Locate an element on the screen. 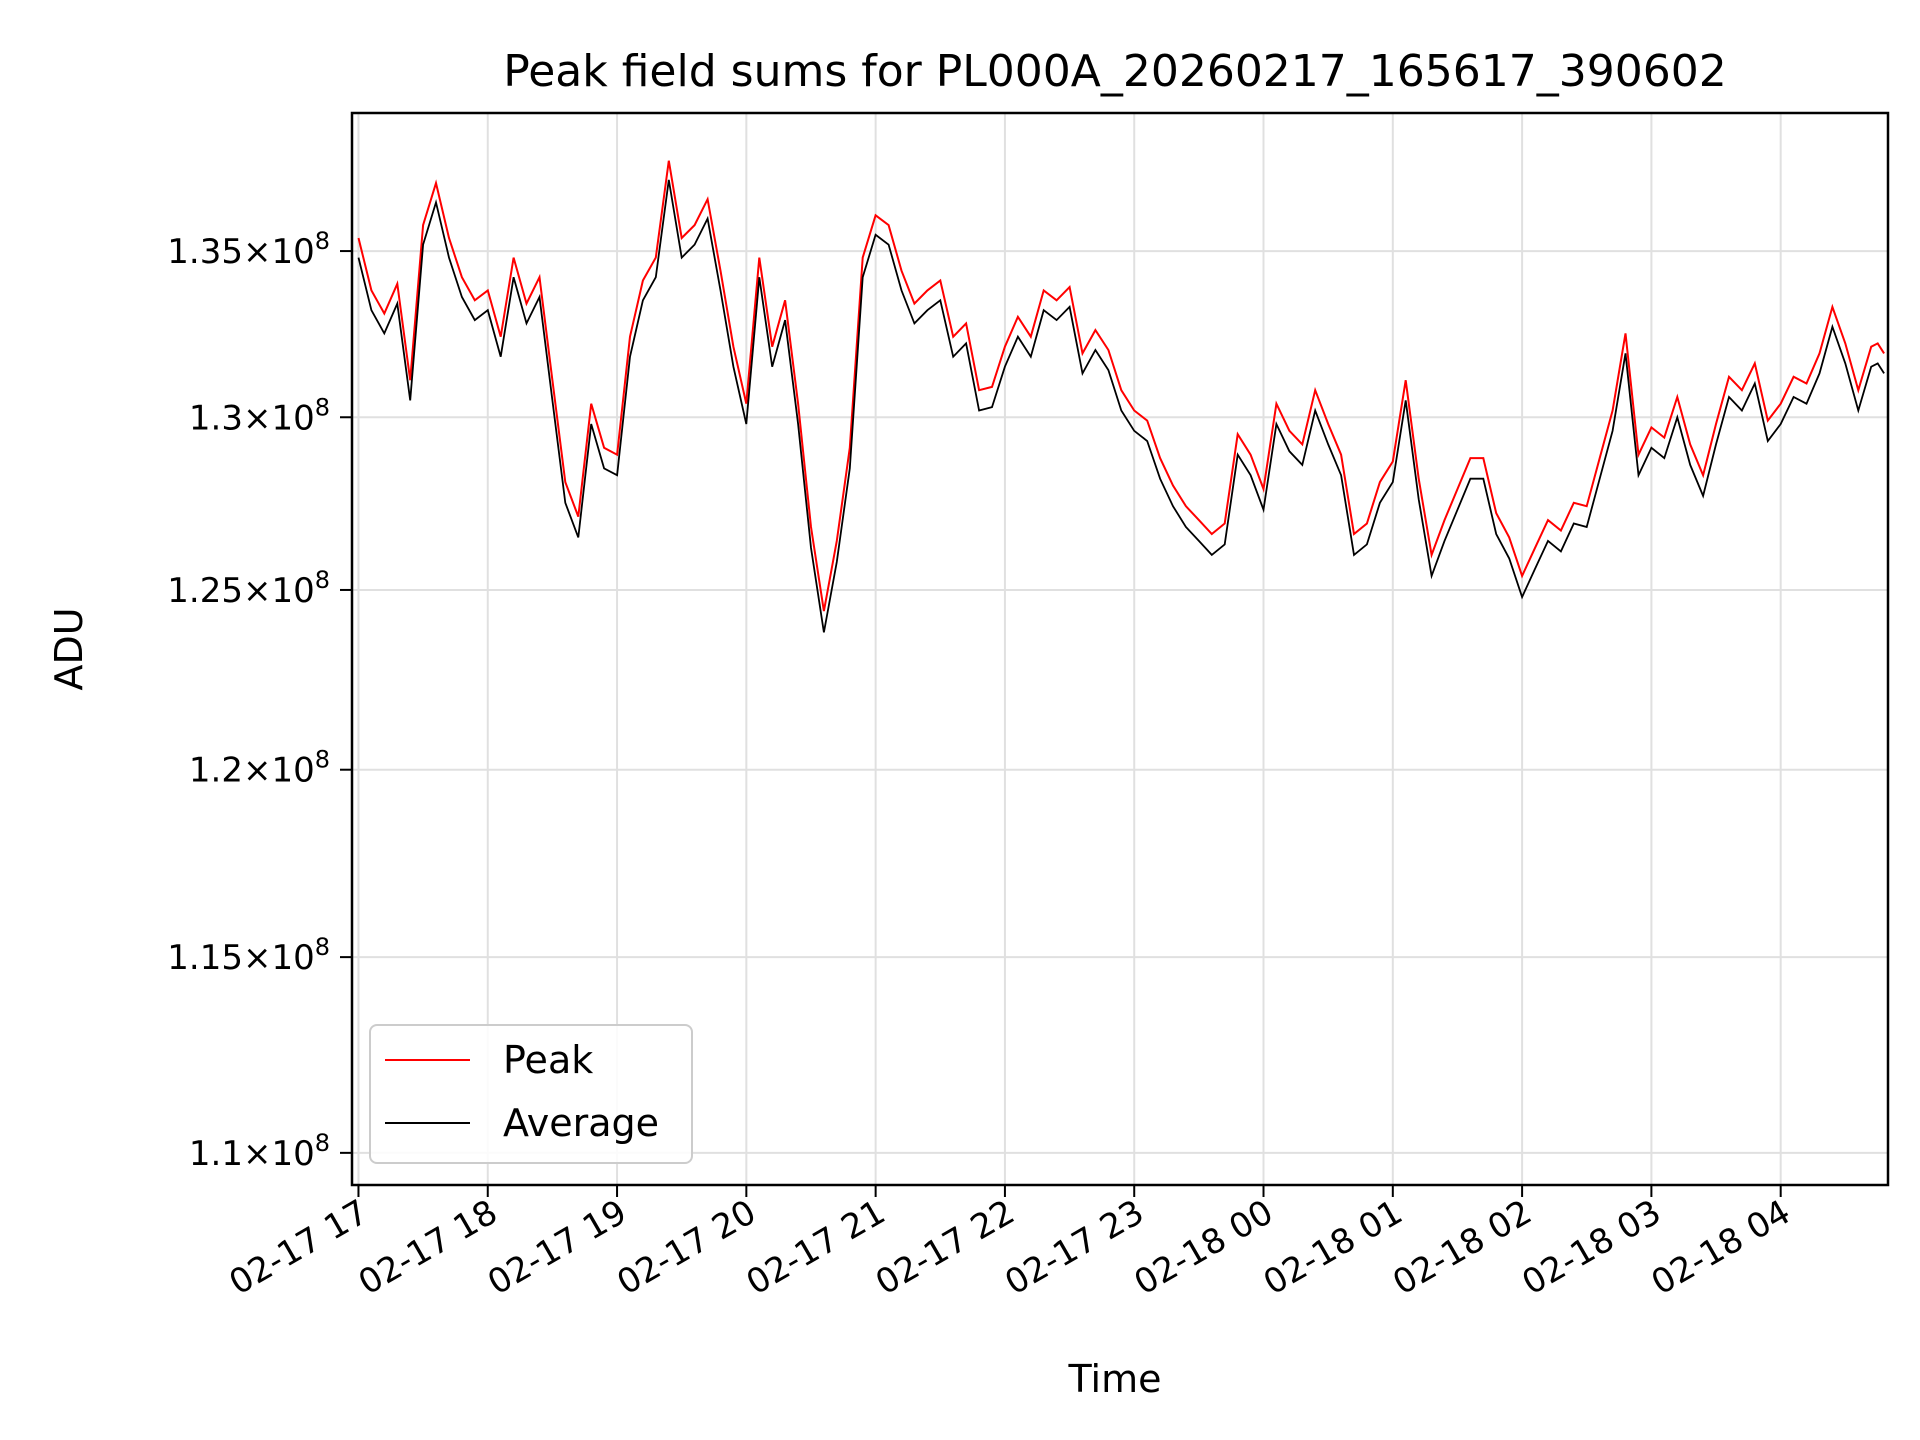 This screenshot has height=1440, width=1920. y-tick-mantissa: 1.3 is located at coordinates (216, 418).